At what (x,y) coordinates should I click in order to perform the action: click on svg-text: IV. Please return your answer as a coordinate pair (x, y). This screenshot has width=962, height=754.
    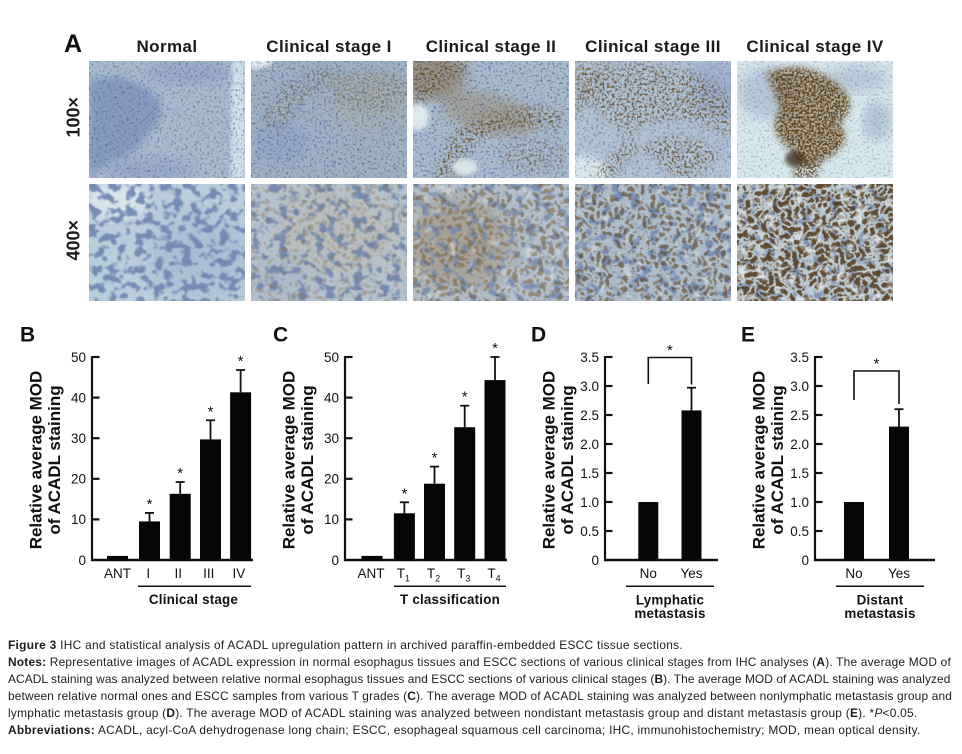
    Looking at the image, I should click on (239, 573).